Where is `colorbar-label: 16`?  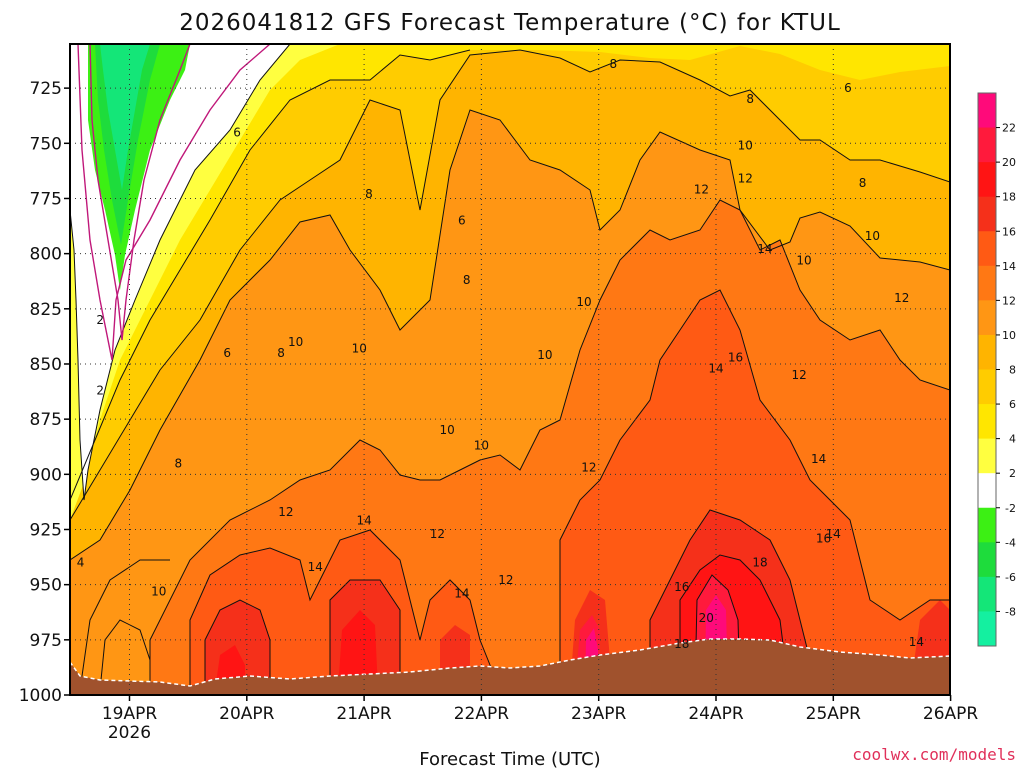 colorbar-label: 16 is located at coordinates (1009, 231).